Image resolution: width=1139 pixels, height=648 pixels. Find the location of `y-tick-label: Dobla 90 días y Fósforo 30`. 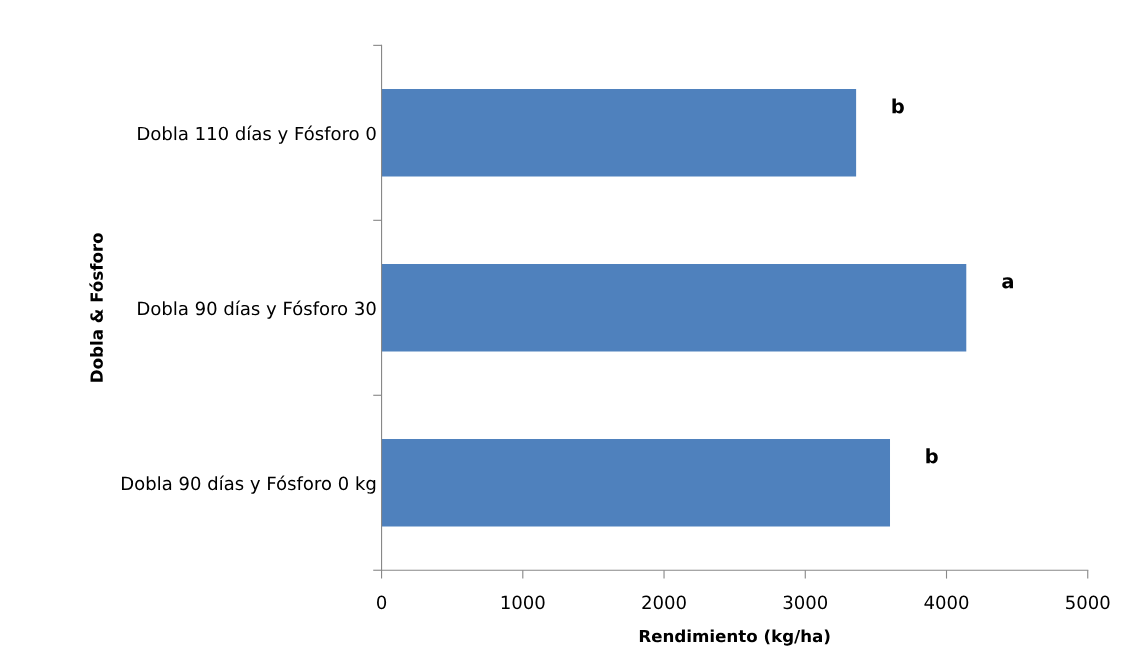

y-tick-label: Dobla 90 días y Fósforo 30 is located at coordinates (257, 309).